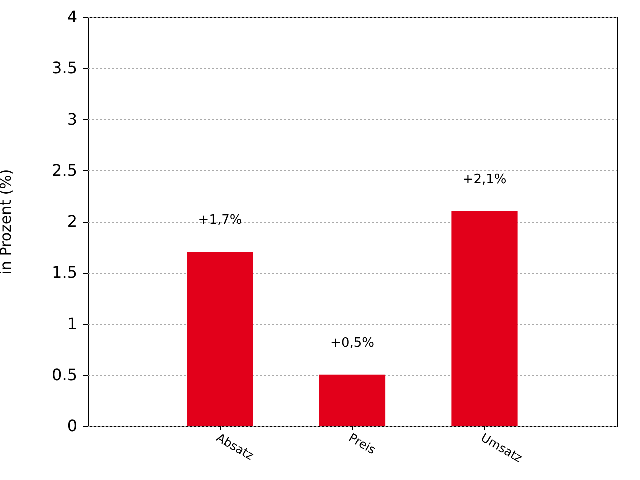  I want to click on y-tick-label: 1, so click(72, 324).